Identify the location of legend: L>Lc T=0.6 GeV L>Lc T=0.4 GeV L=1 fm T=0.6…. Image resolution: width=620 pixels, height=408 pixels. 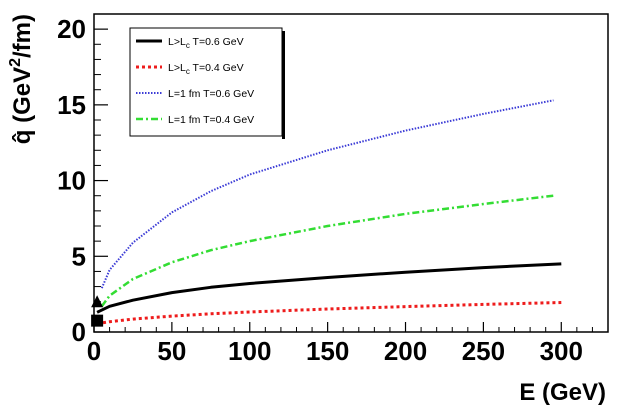
(207, 83).